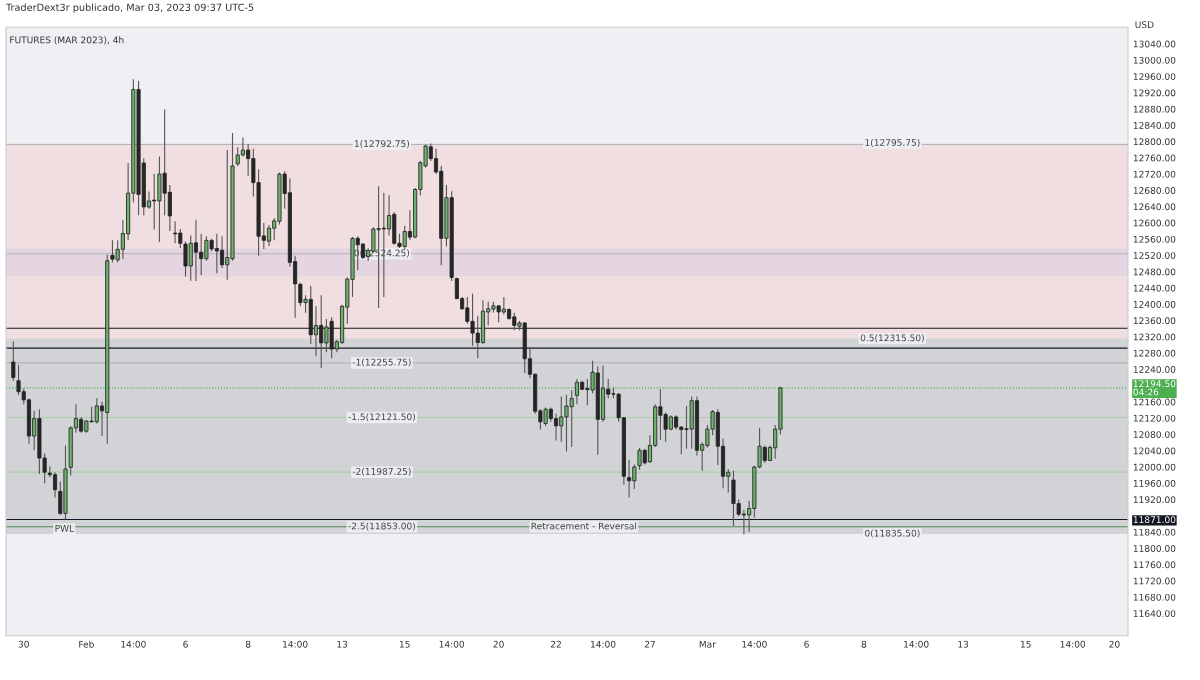  I want to click on annotation: -2(11987.25), so click(381, 471).